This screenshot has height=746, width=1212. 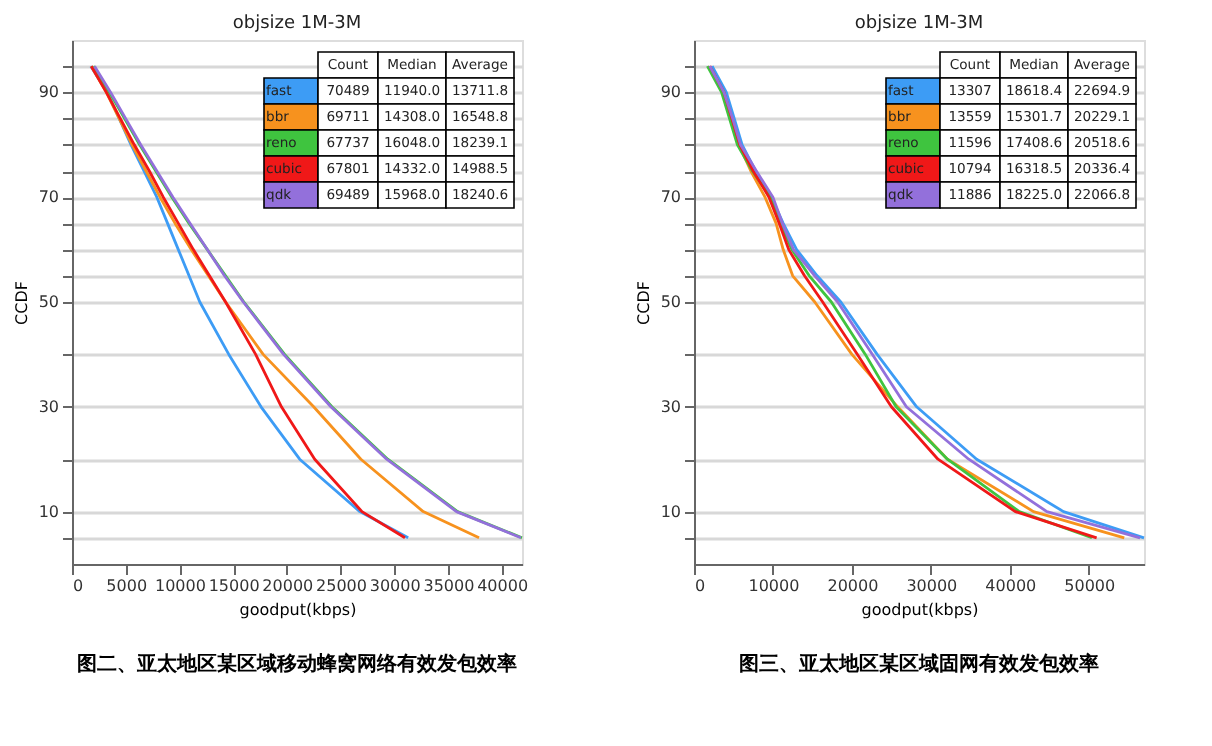 I want to click on x-tick-label: 15000, so click(x=234, y=586).